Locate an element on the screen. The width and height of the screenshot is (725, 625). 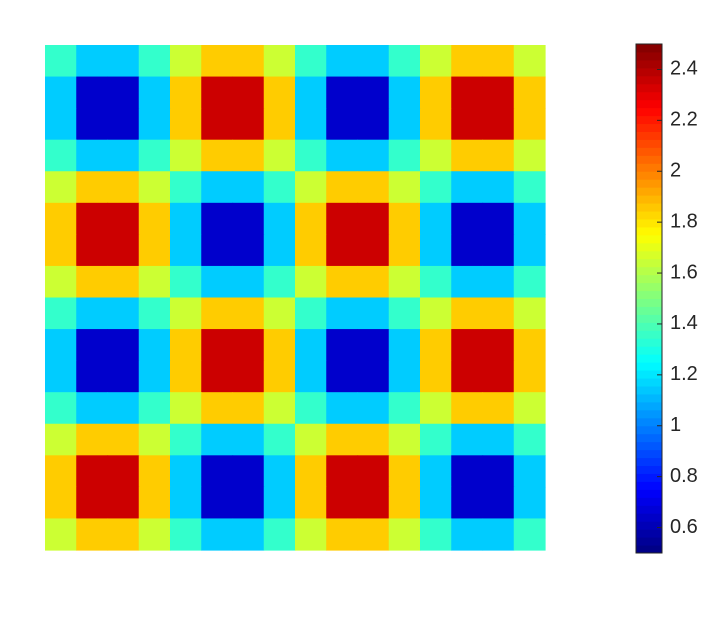
colorbar-tick-label: 1.6 is located at coordinates (684, 272).